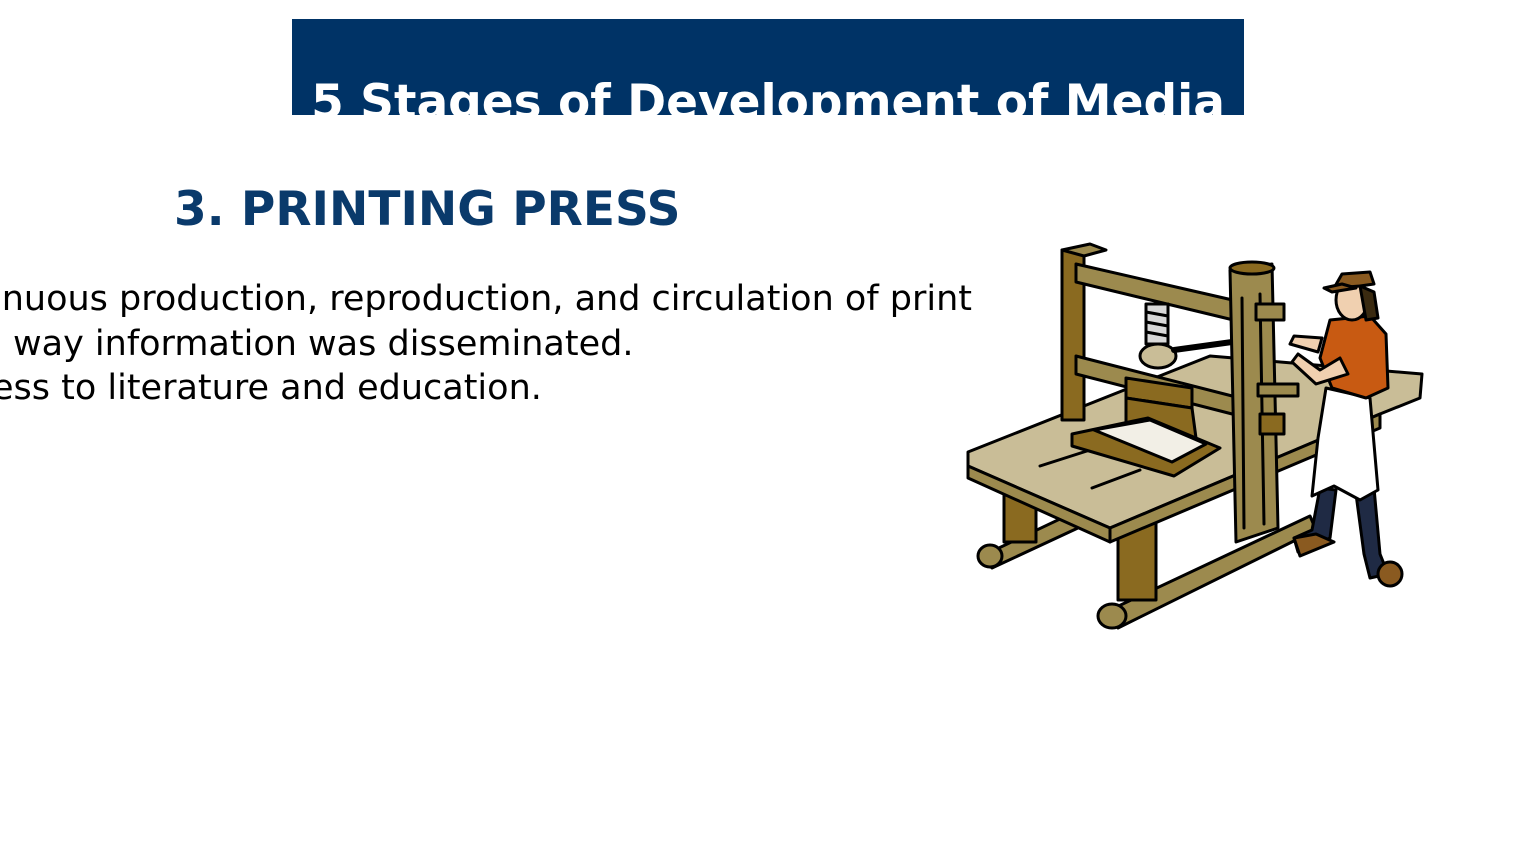 The image size is (1536, 864). Describe the element at coordinates (768, 74) in the screenshot. I see `title-banner: 5 Stages of Development of Media` at that location.